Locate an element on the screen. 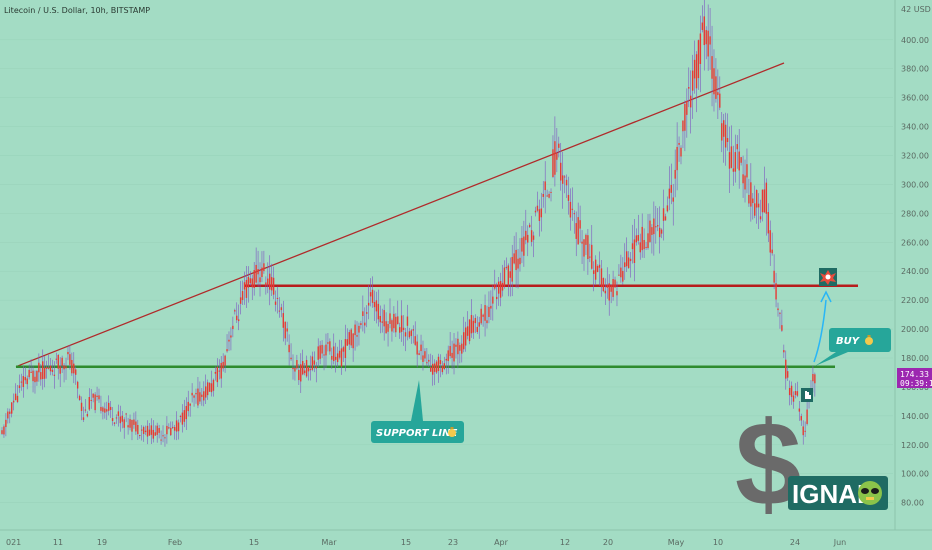 The height and width of the screenshot is (550, 932). price-tag-box is located at coordinates (914, 378).